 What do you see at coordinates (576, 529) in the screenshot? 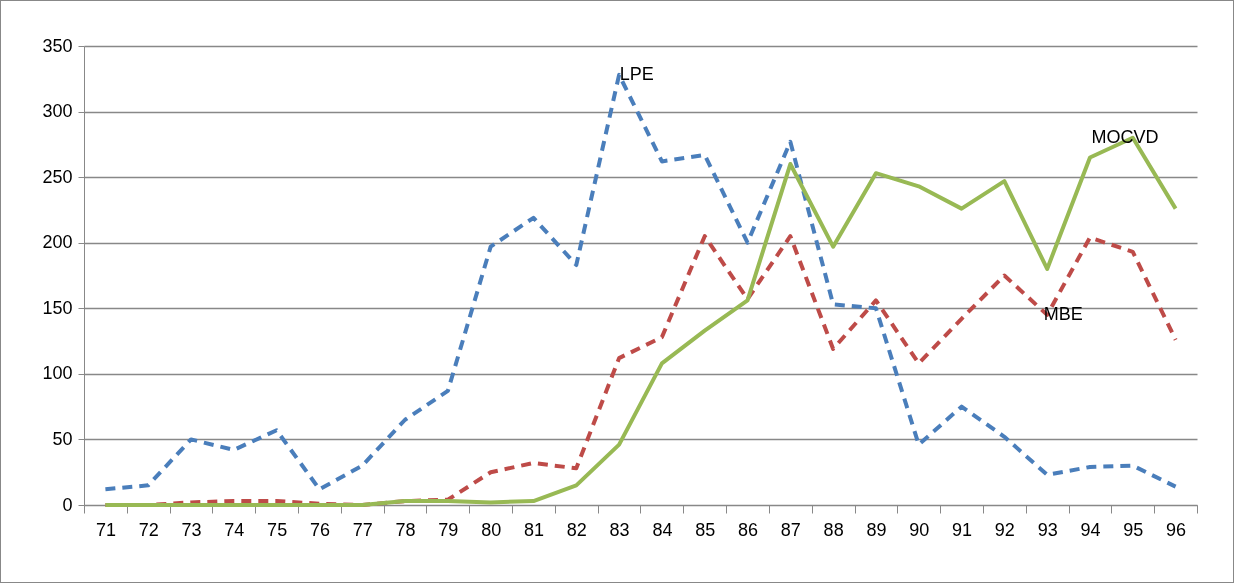
I see `x-tick-label: 82` at bounding box center [576, 529].